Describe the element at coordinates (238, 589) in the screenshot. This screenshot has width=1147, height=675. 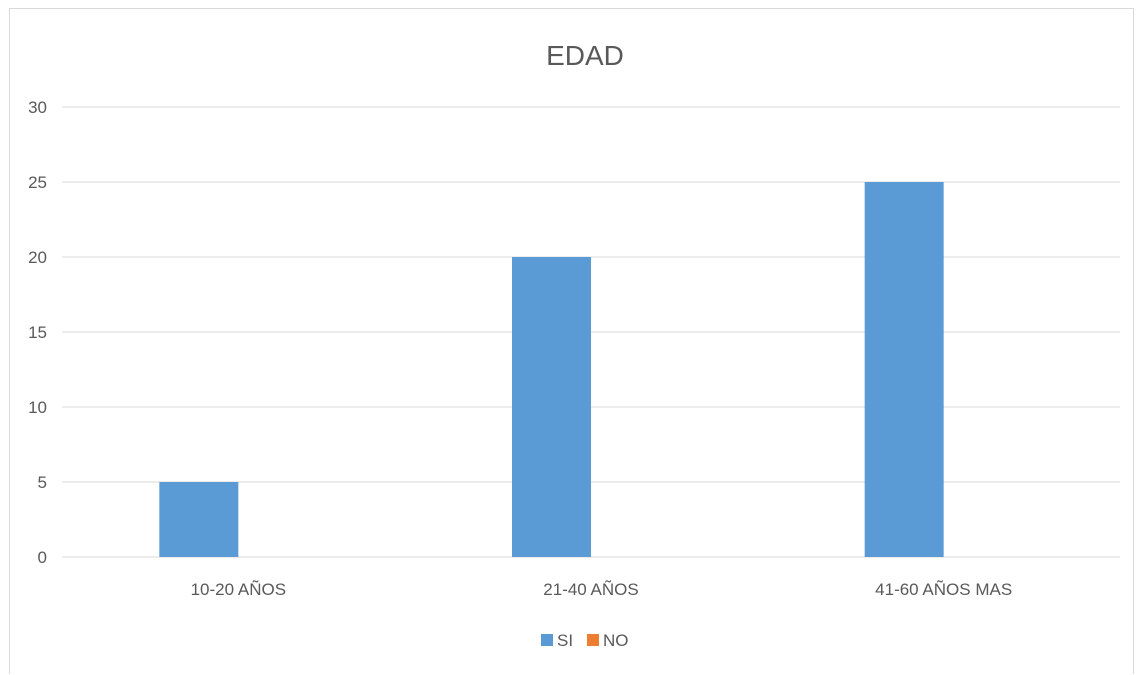
I see `x-tick-label: 10-20 AÑOS` at that location.